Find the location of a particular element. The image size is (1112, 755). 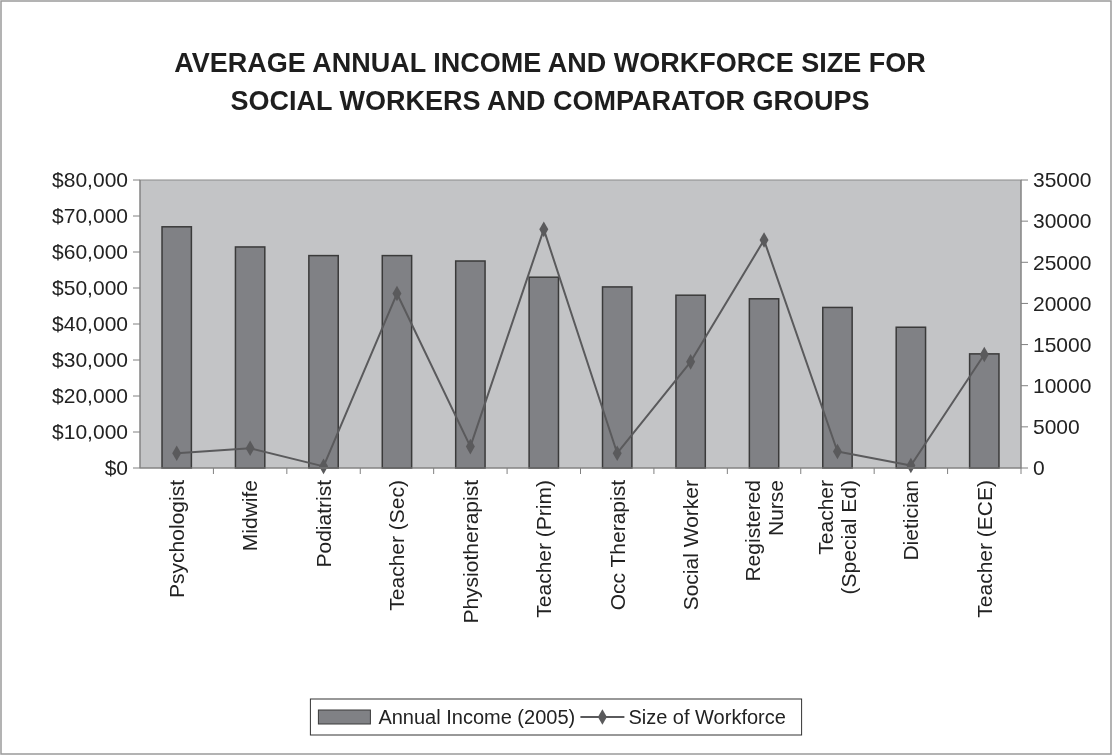

y-tick-label: $80,000 is located at coordinates (90, 180).